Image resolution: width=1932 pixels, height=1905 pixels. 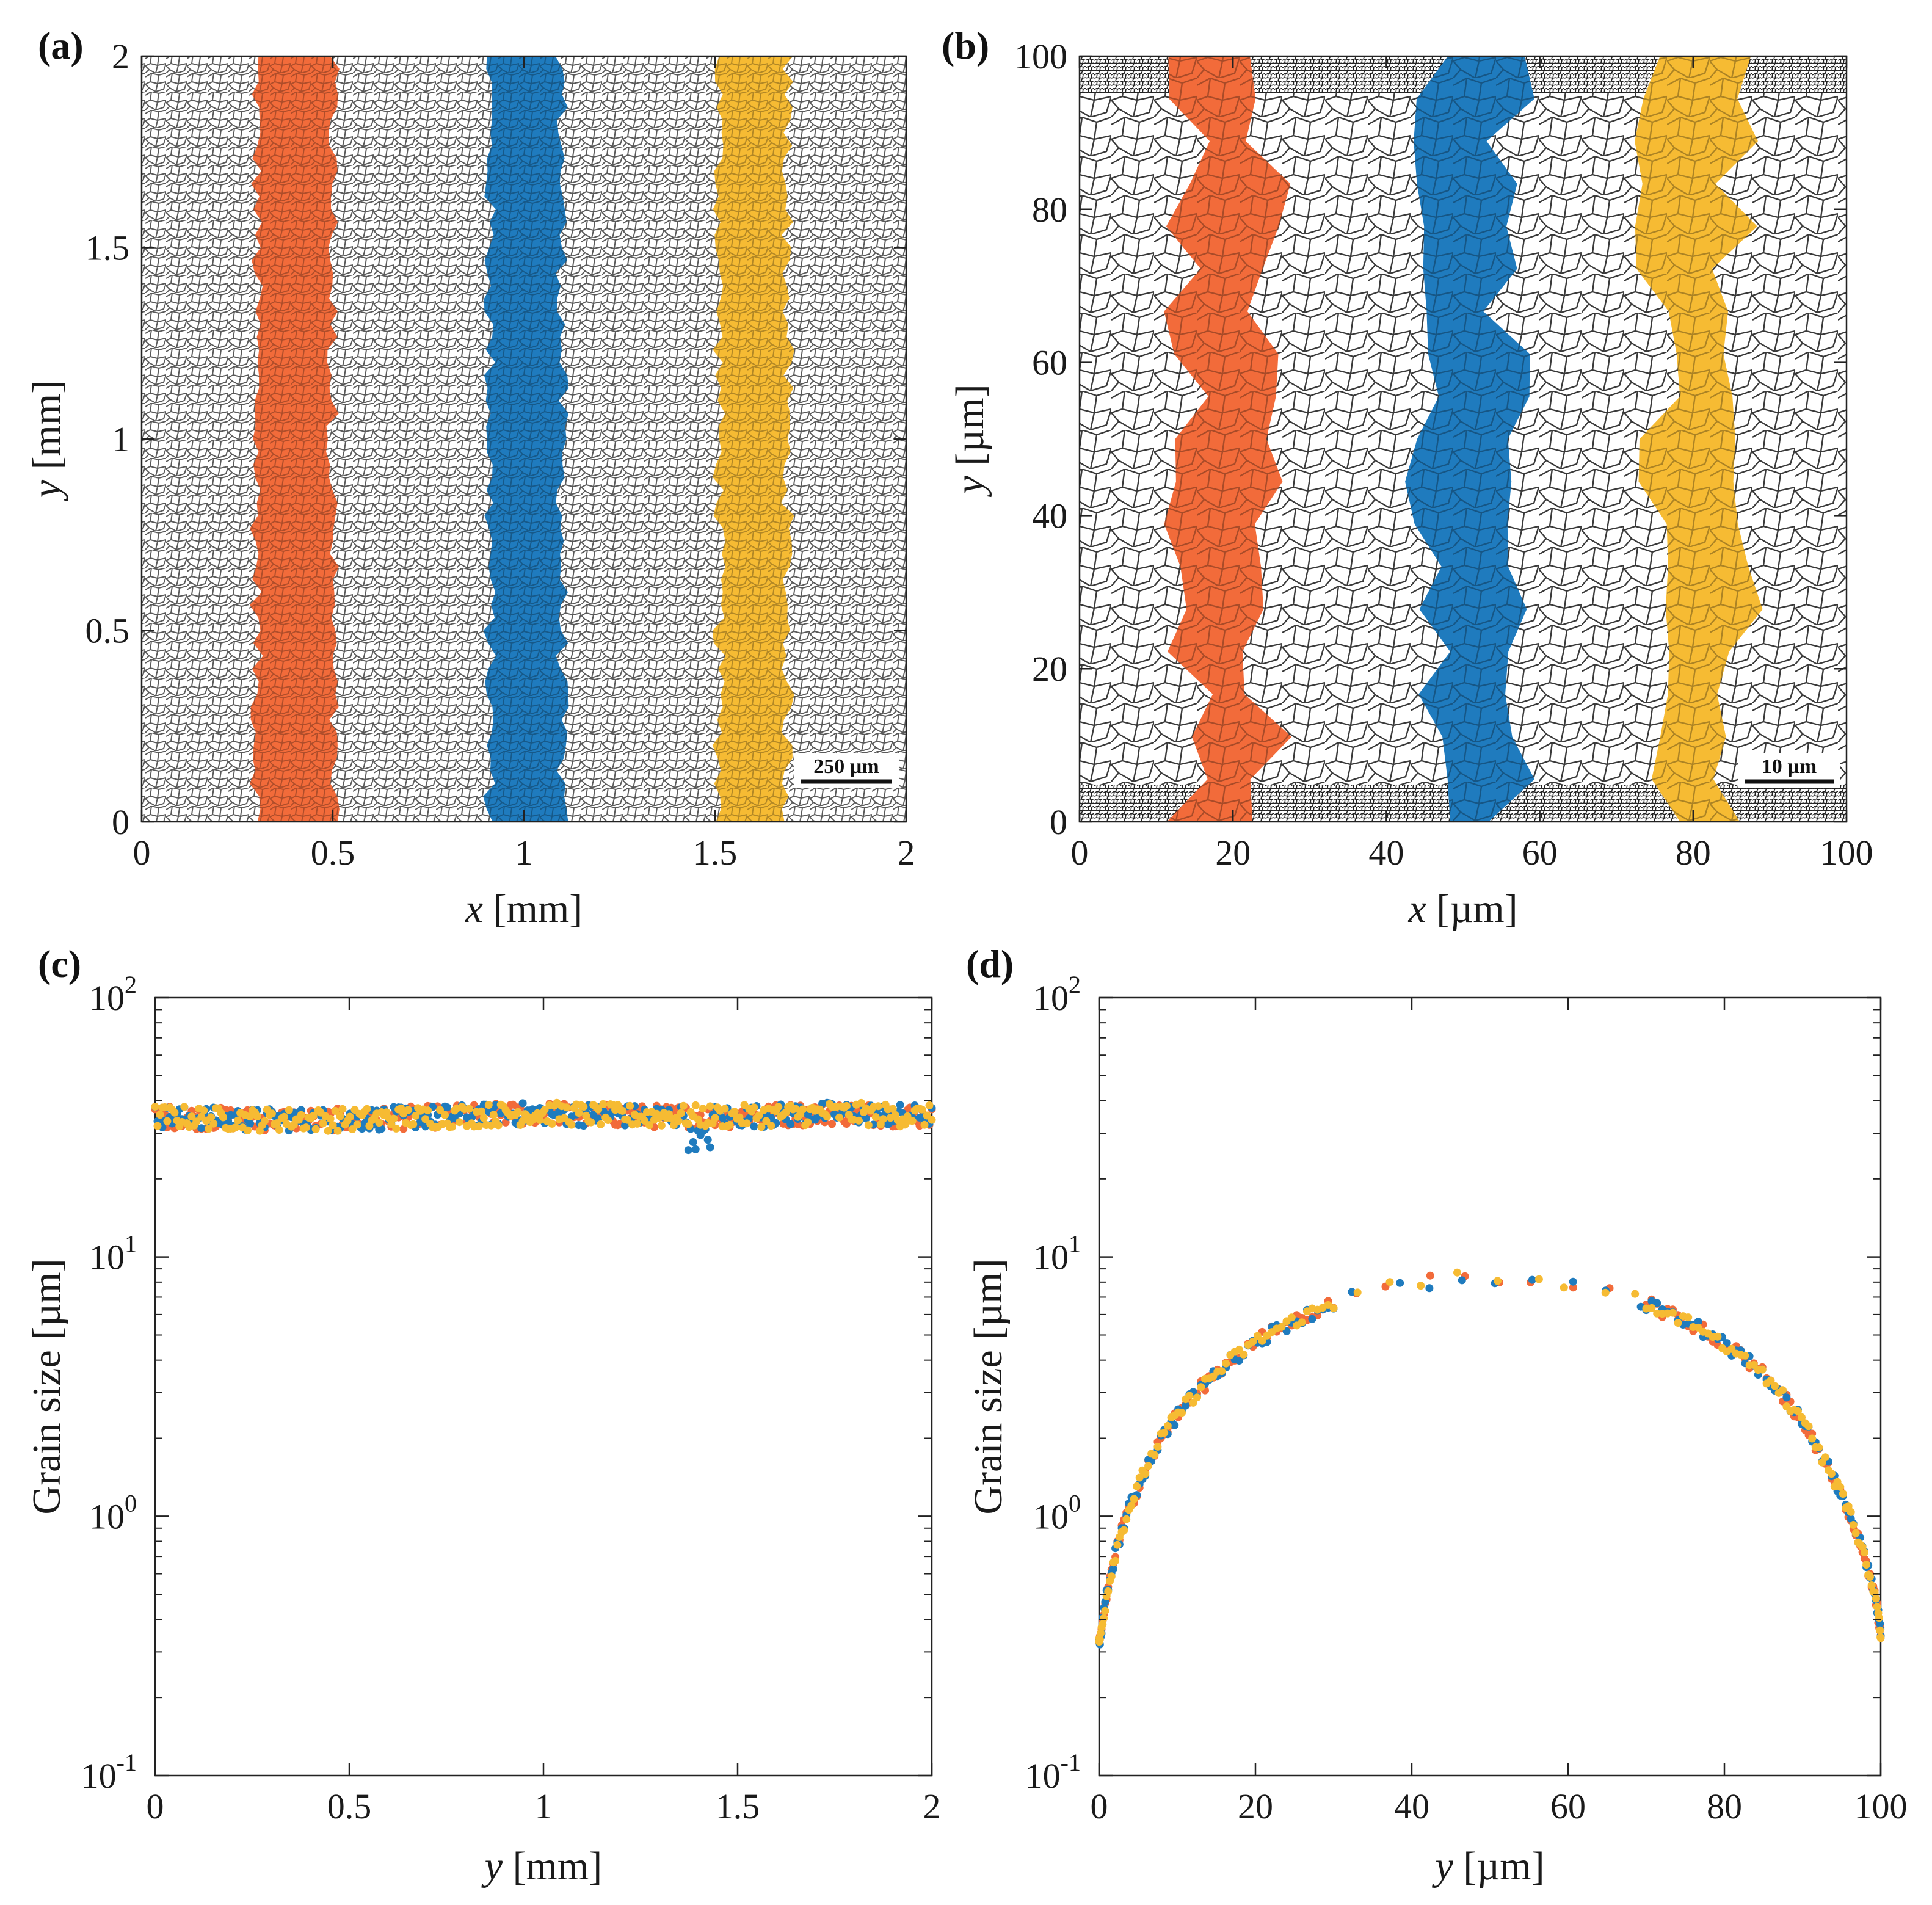 What do you see at coordinates (970, 441) in the screenshot?
I see `panel-b-y-label: y [µm]` at bounding box center [970, 441].